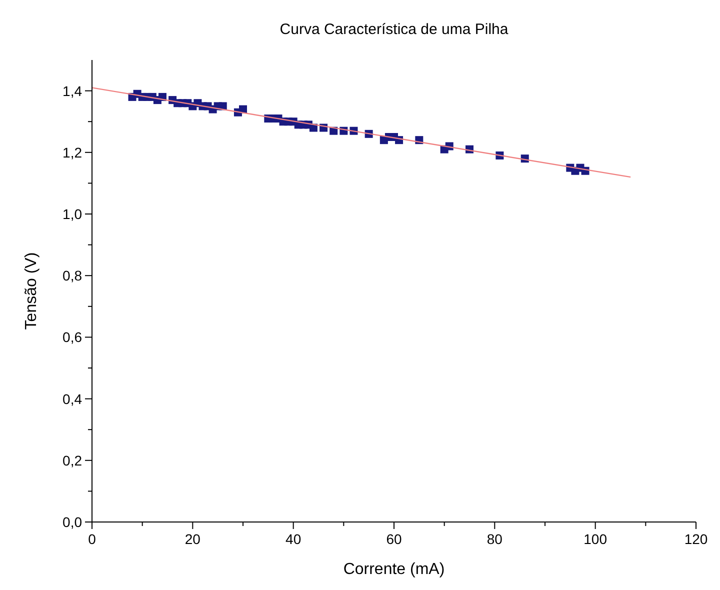 This screenshot has height=590, width=720. What do you see at coordinates (72, 152) in the screenshot?
I see `y-tick-label: 1,2` at bounding box center [72, 152].